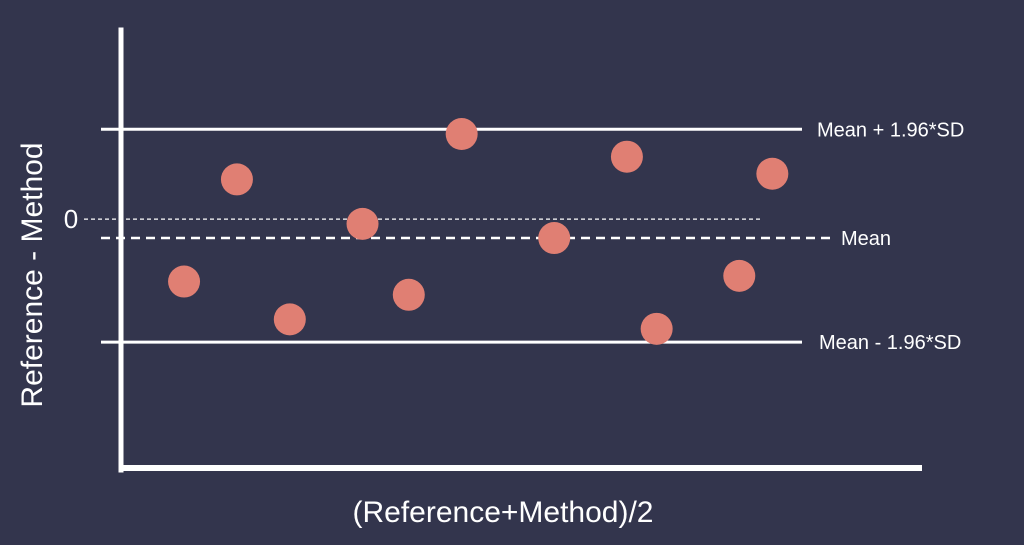 This screenshot has height=545, width=1024. What do you see at coordinates (32, 274) in the screenshot?
I see `y-axis-label: Reference - Method` at bounding box center [32, 274].